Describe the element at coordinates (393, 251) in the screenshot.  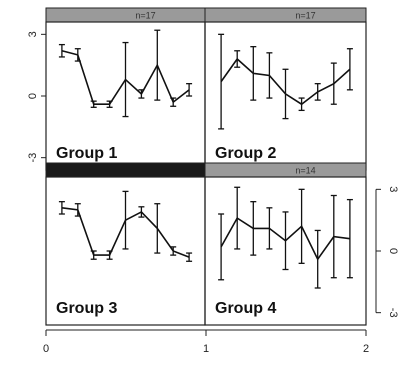
I see `y-tick-label-right: 0` at that location.